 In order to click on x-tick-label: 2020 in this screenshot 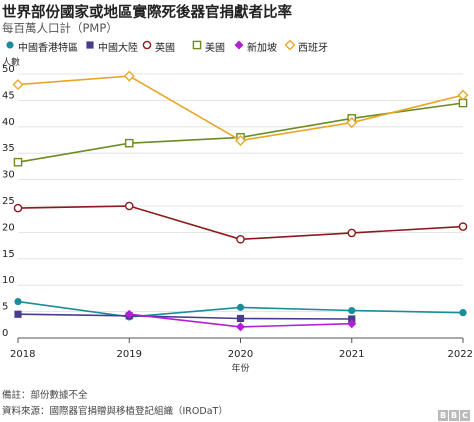, I will do `click(240, 354)`.